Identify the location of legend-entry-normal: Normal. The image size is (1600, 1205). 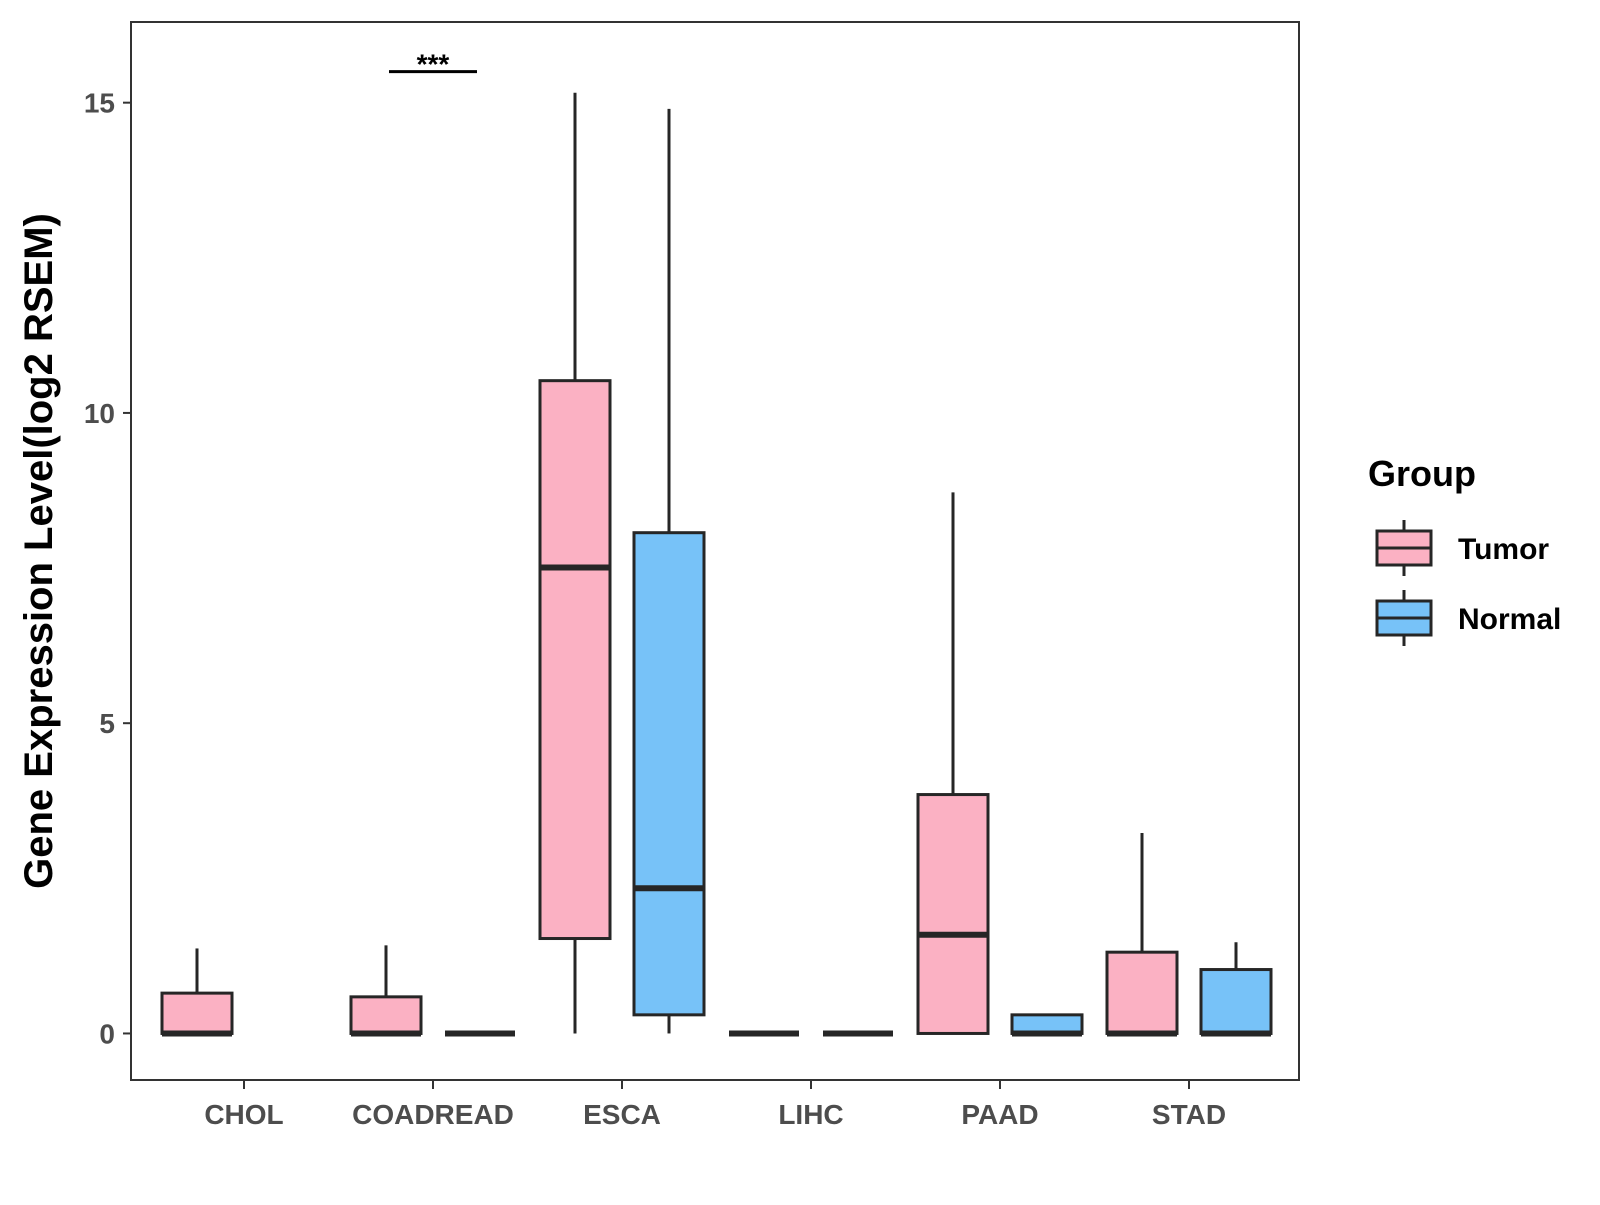
(1468, 618).